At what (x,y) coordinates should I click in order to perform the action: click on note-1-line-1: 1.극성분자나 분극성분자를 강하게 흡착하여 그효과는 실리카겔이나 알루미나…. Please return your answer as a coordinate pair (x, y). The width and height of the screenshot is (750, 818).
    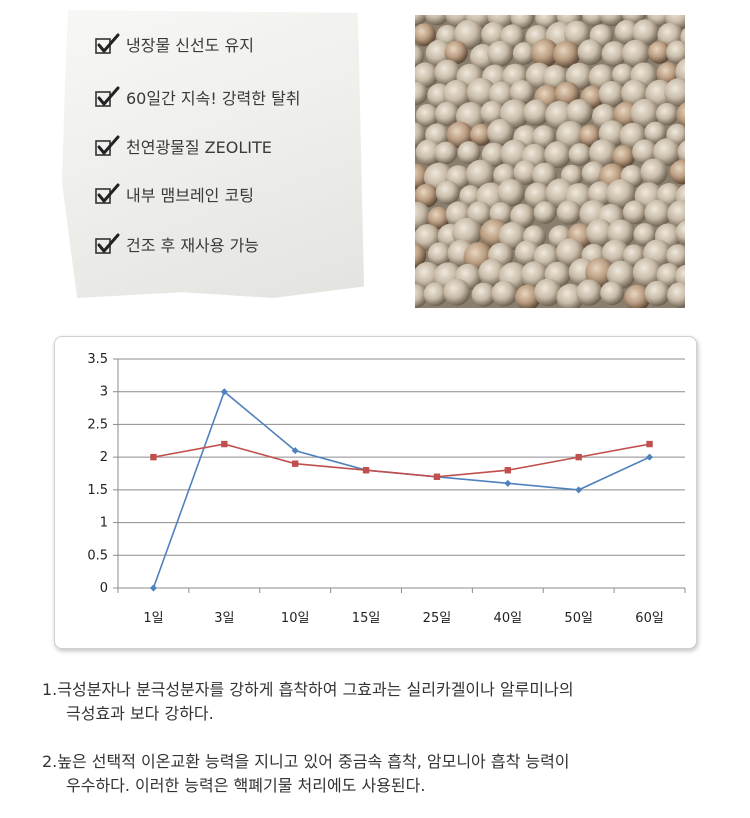
    Looking at the image, I should click on (308, 689).